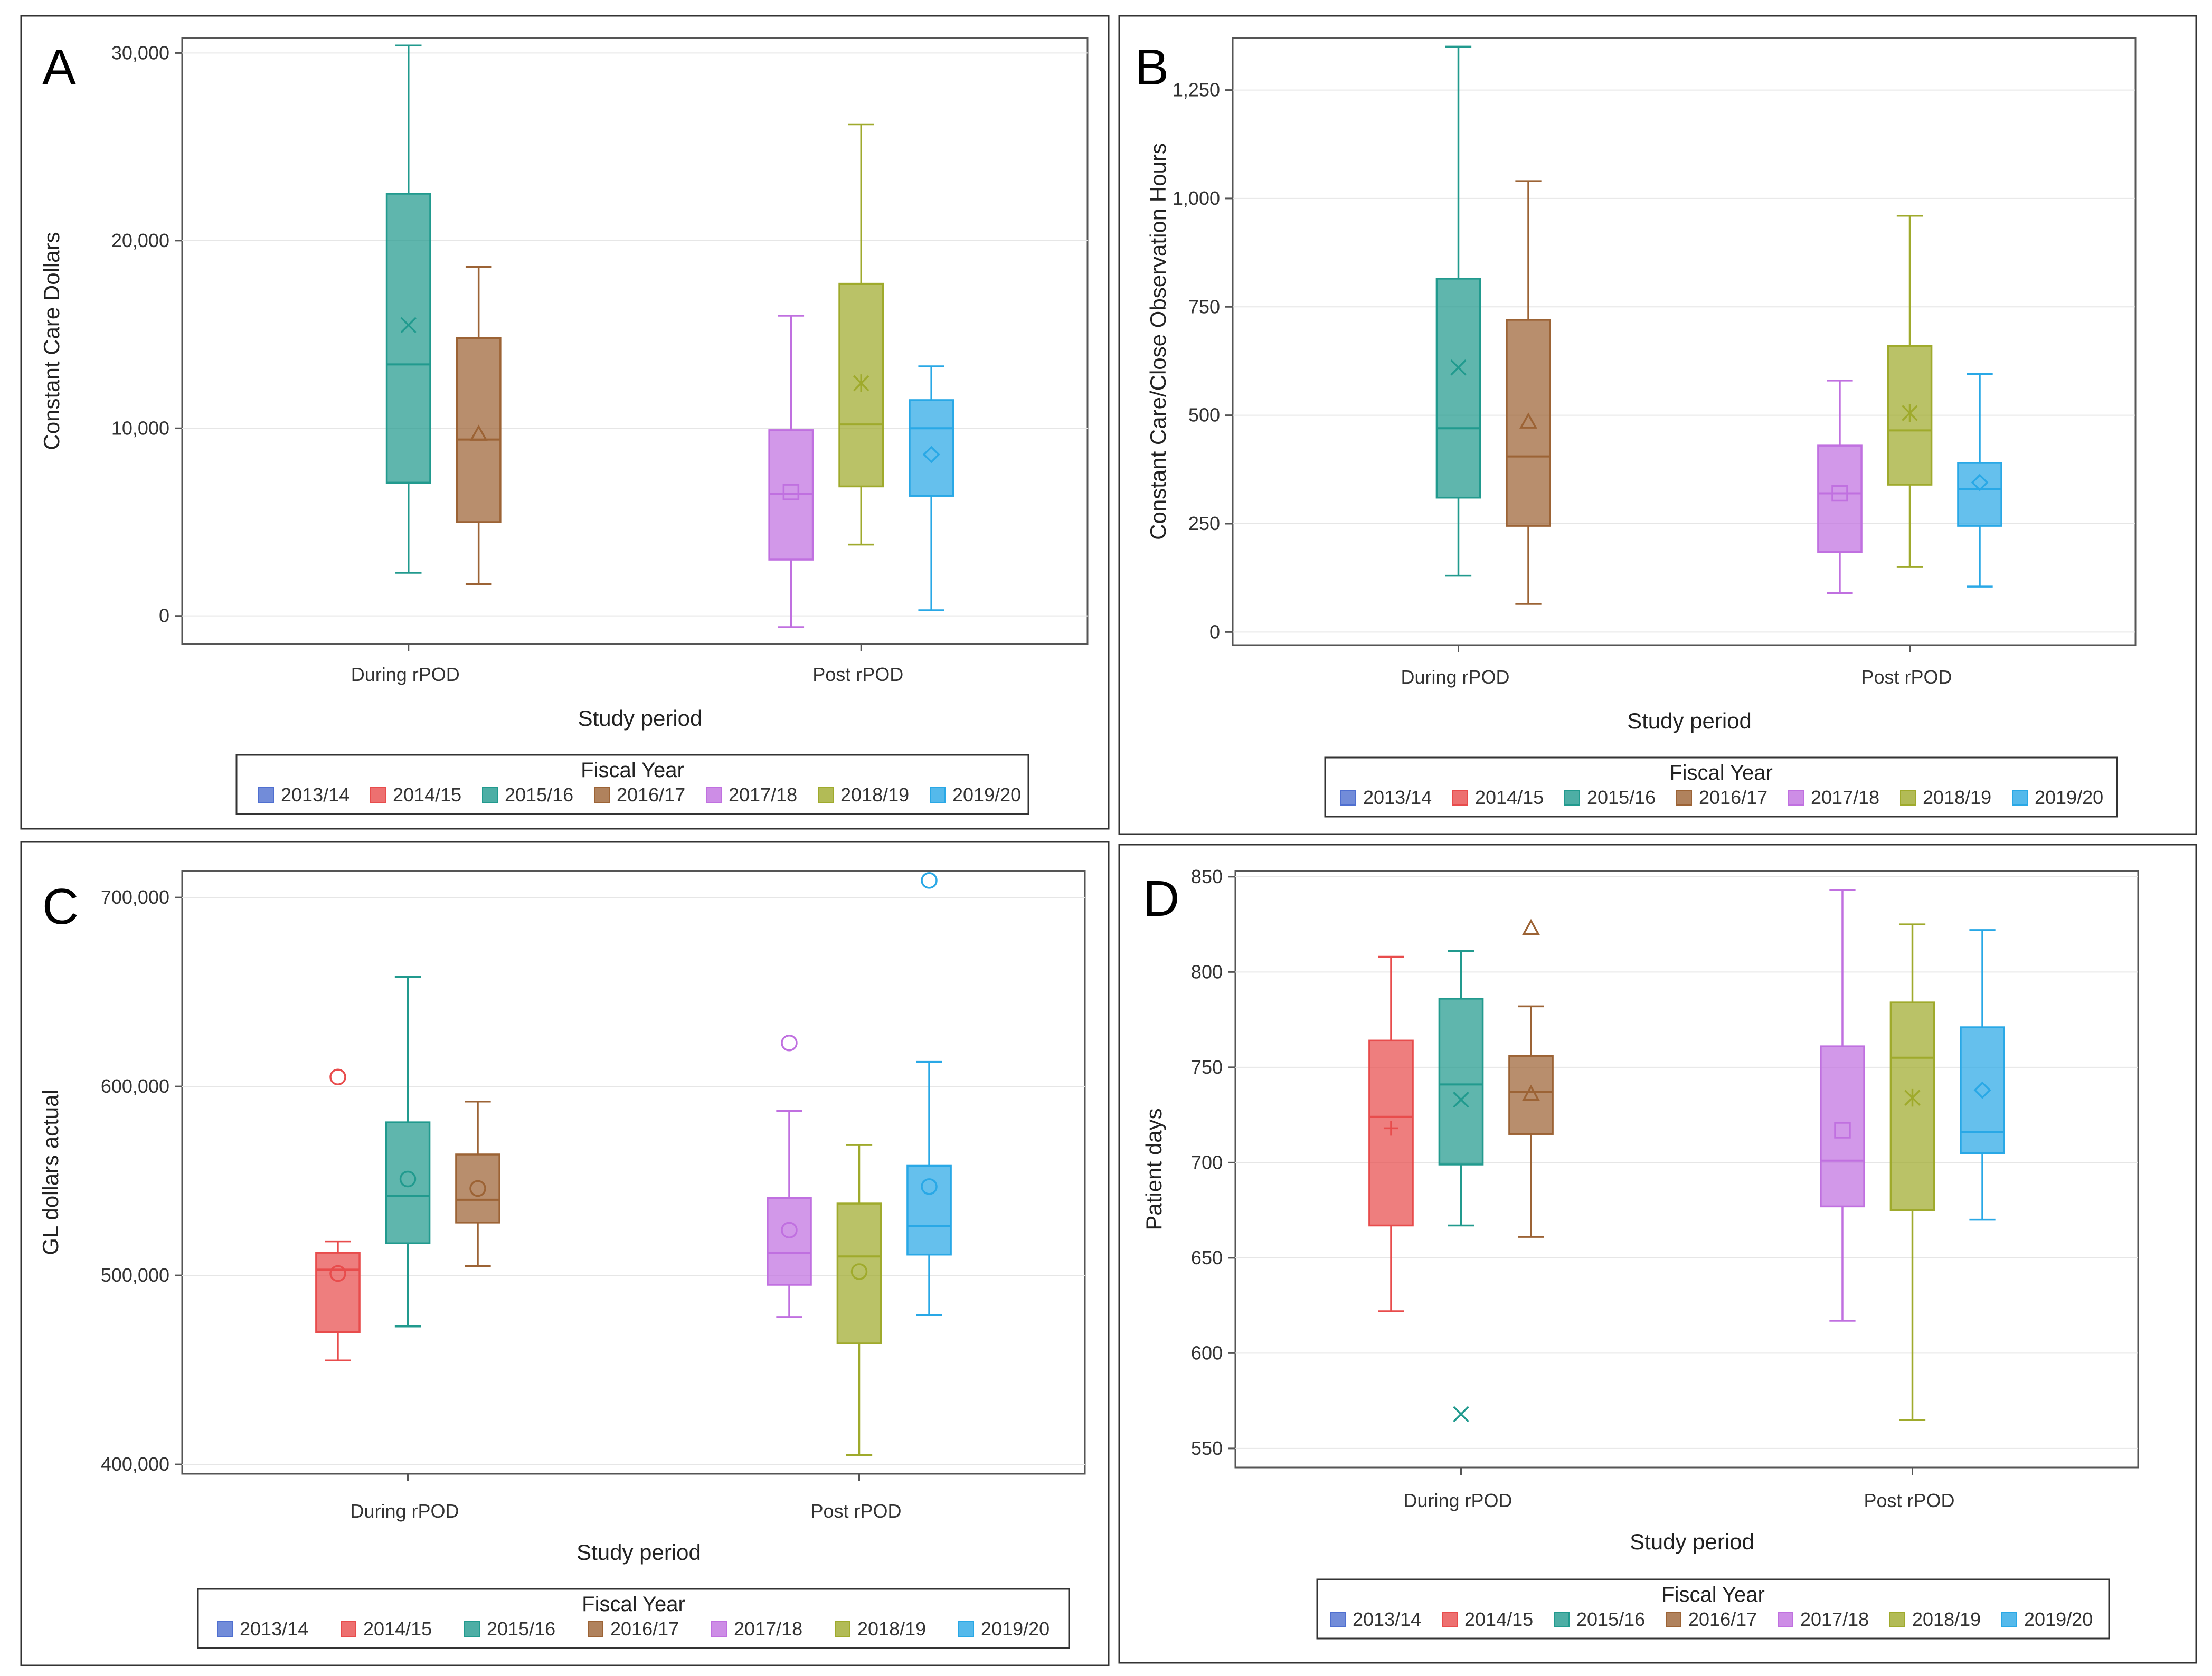  Describe the element at coordinates (427, 795) in the screenshot. I see `panel-a-legend-label: 2014/15` at that location.